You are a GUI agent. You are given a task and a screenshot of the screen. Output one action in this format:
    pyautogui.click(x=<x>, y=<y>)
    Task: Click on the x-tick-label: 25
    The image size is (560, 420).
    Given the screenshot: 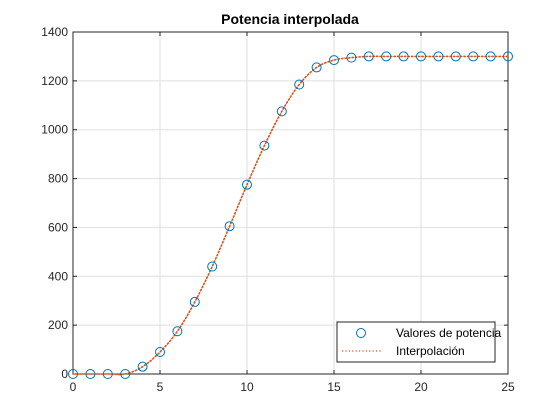 What is the action you would take?
    pyautogui.click(x=508, y=387)
    